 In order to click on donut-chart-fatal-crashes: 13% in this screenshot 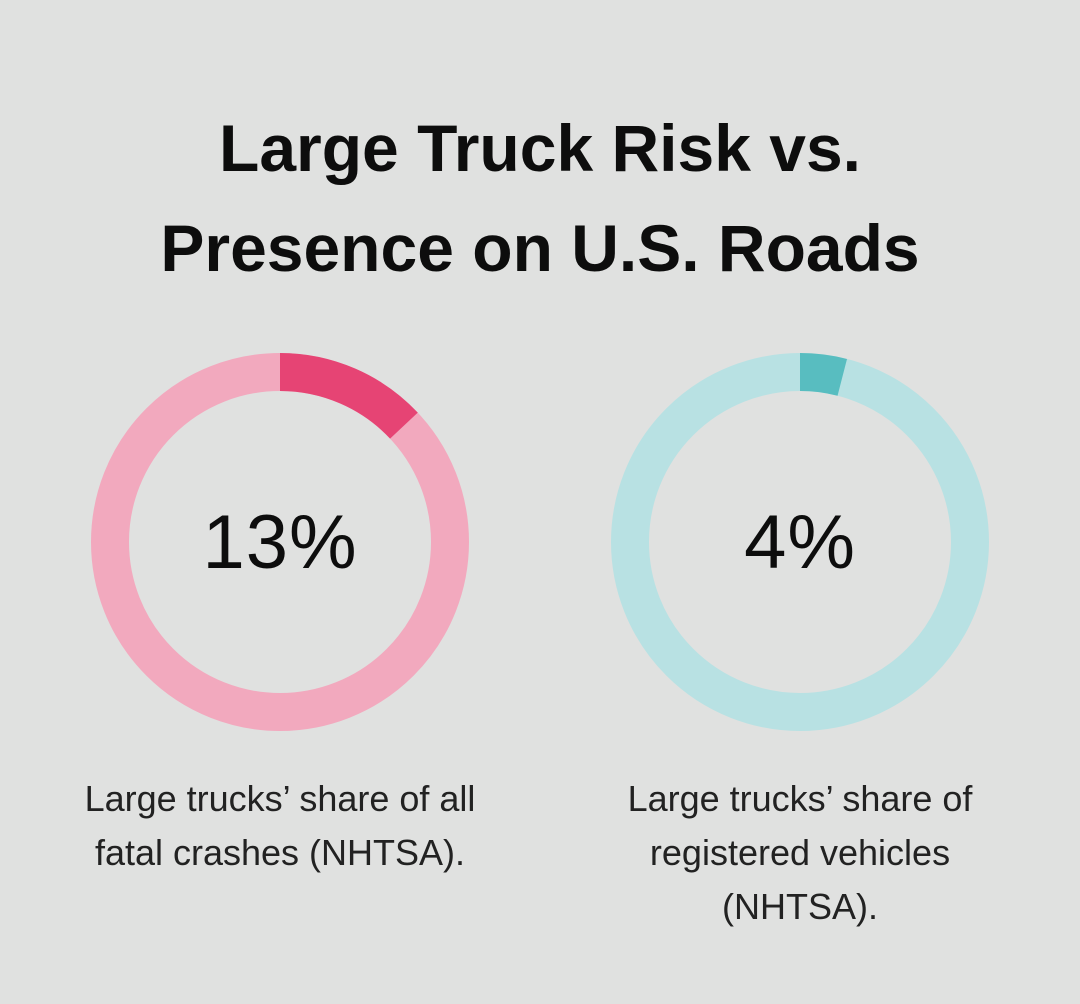, I will do `click(280, 542)`.